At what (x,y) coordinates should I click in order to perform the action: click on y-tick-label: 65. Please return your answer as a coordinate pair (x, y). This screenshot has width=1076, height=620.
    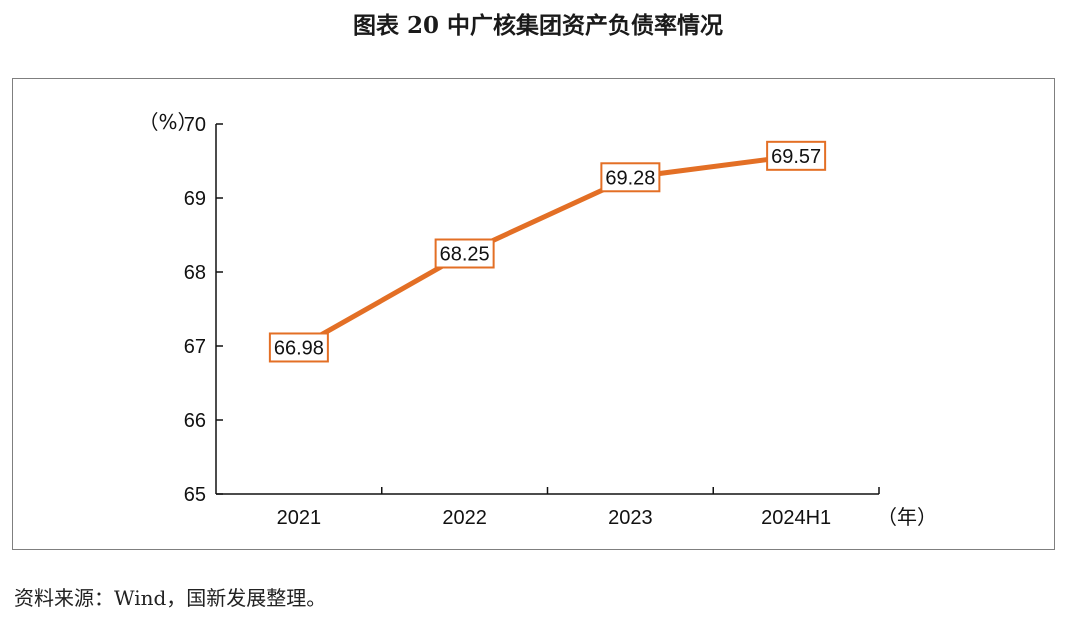
    Looking at the image, I should click on (195, 495).